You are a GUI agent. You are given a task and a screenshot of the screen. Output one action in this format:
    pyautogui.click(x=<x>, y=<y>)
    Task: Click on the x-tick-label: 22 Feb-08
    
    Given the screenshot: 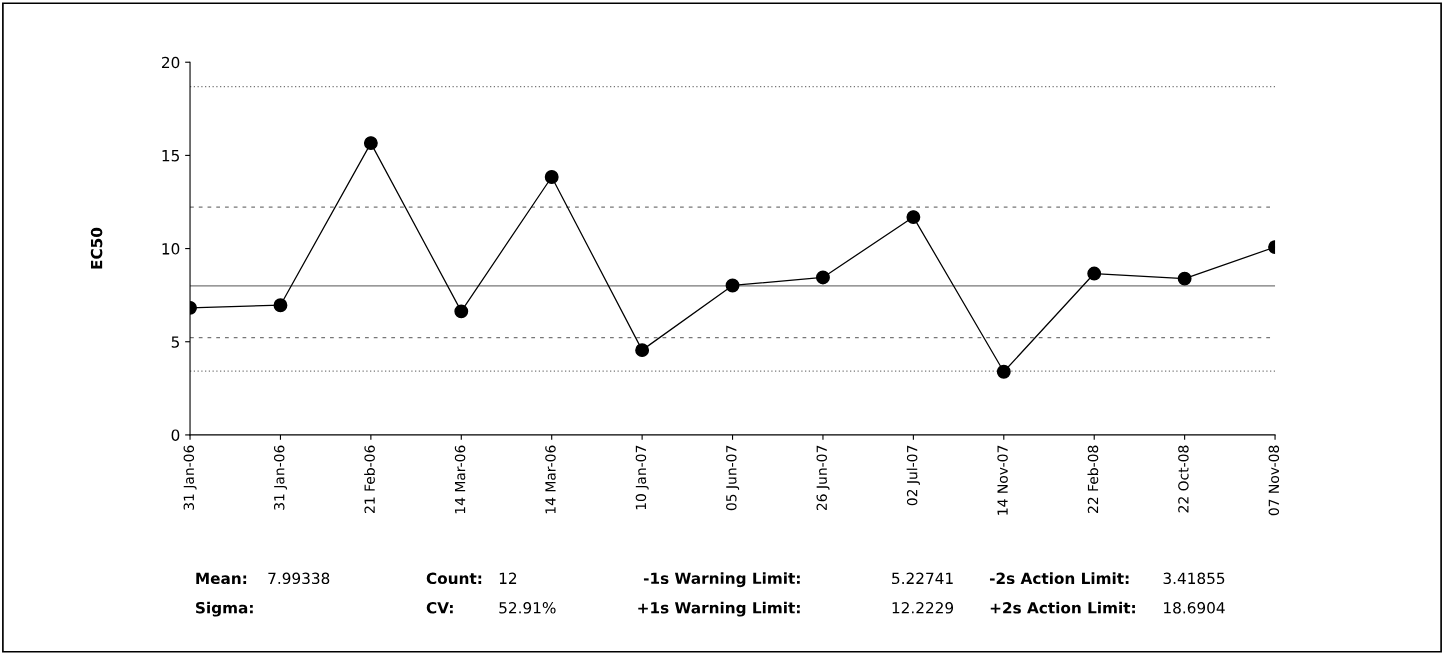 What is the action you would take?
    pyautogui.click(x=1093, y=479)
    